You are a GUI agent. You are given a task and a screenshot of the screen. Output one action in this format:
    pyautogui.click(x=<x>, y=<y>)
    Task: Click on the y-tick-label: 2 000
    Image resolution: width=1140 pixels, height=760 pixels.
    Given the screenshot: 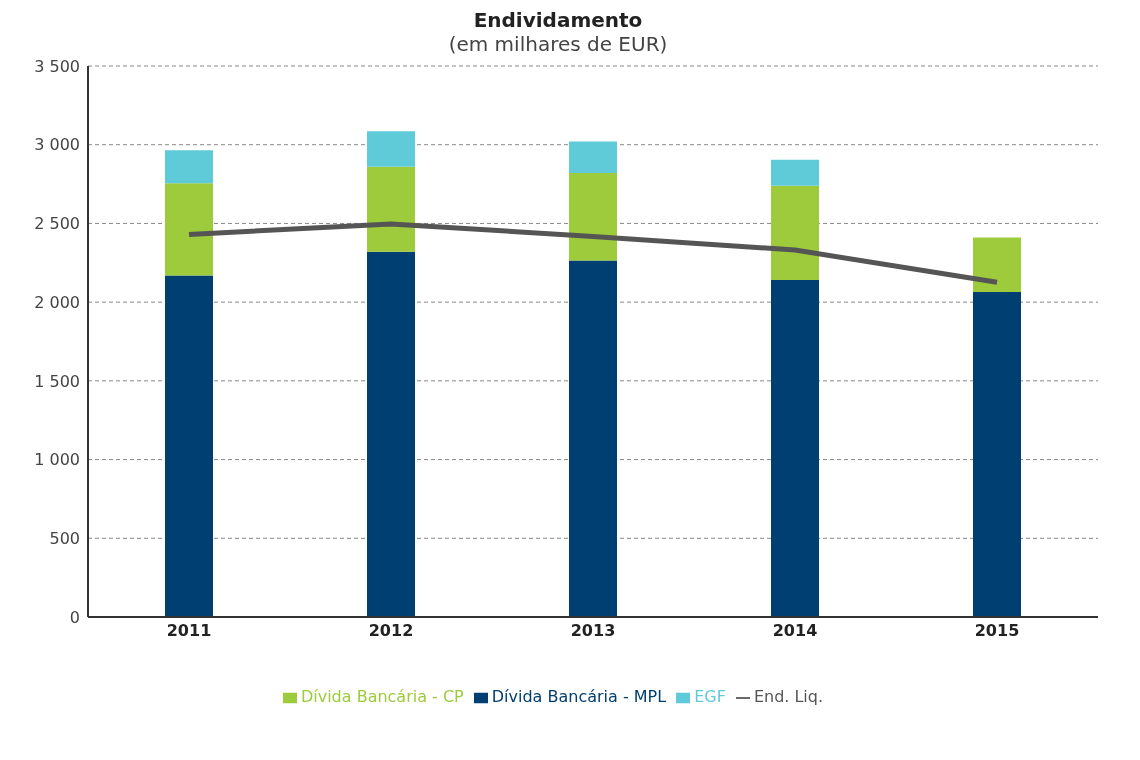 What is the action you would take?
    pyautogui.click(x=57, y=302)
    